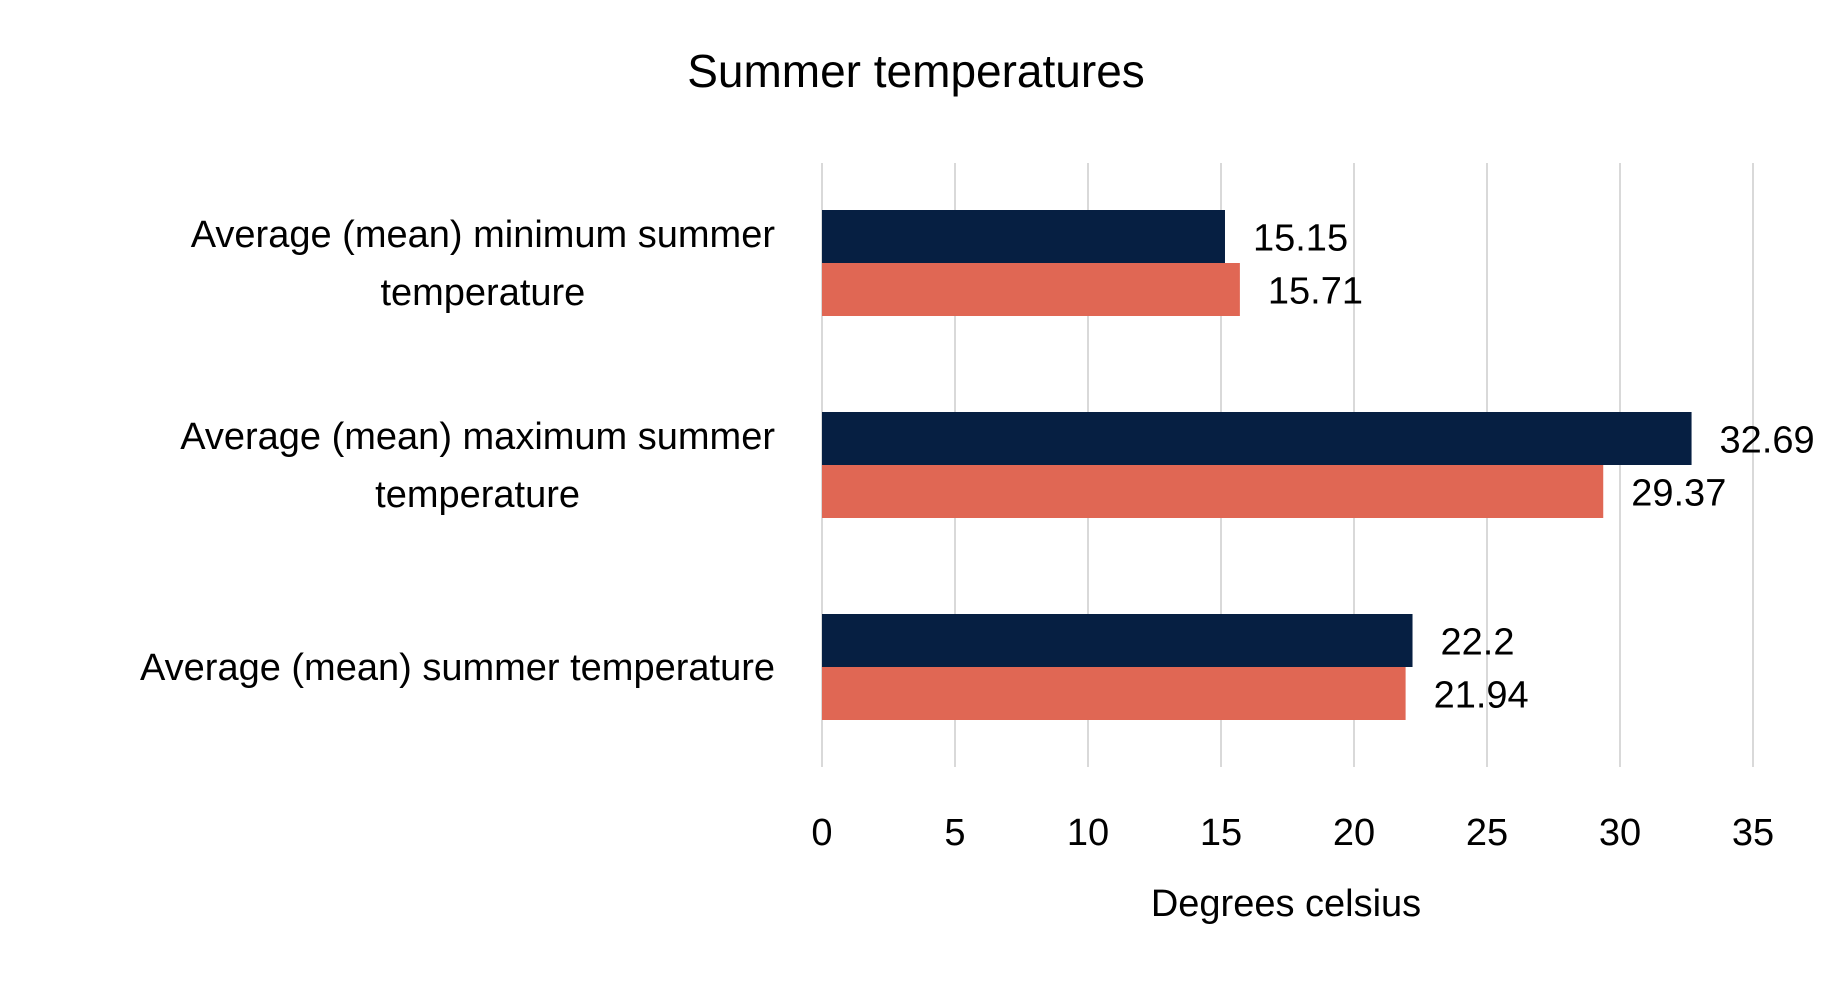 The image size is (1822, 985). What do you see at coordinates (457, 668) in the screenshot?
I see `category-label-3-line-1: Average (mean) summer temperature` at bounding box center [457, 668].